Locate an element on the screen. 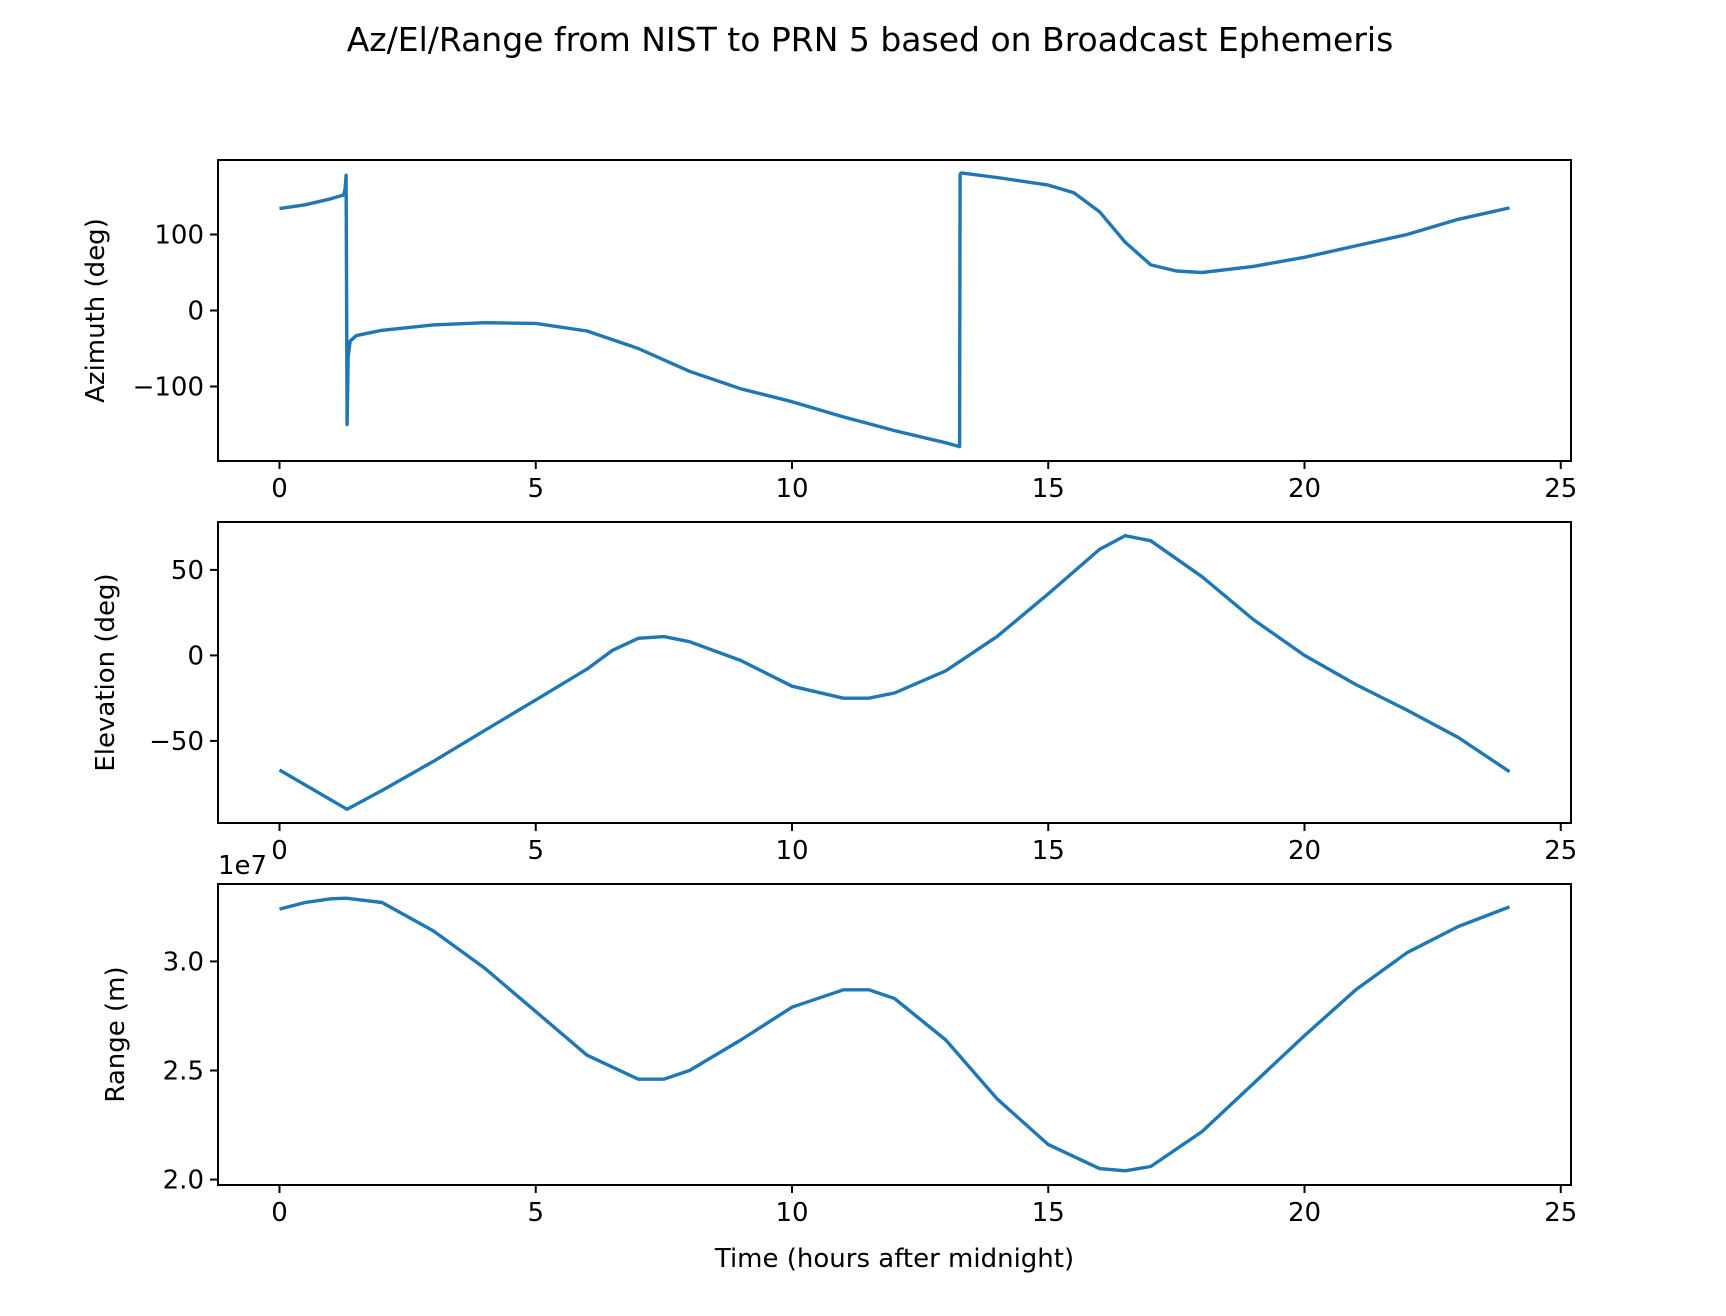 This screenshot has width=1726, height=1316. azimuth-xtick-label: 5 is located at coordinates (535, 489).